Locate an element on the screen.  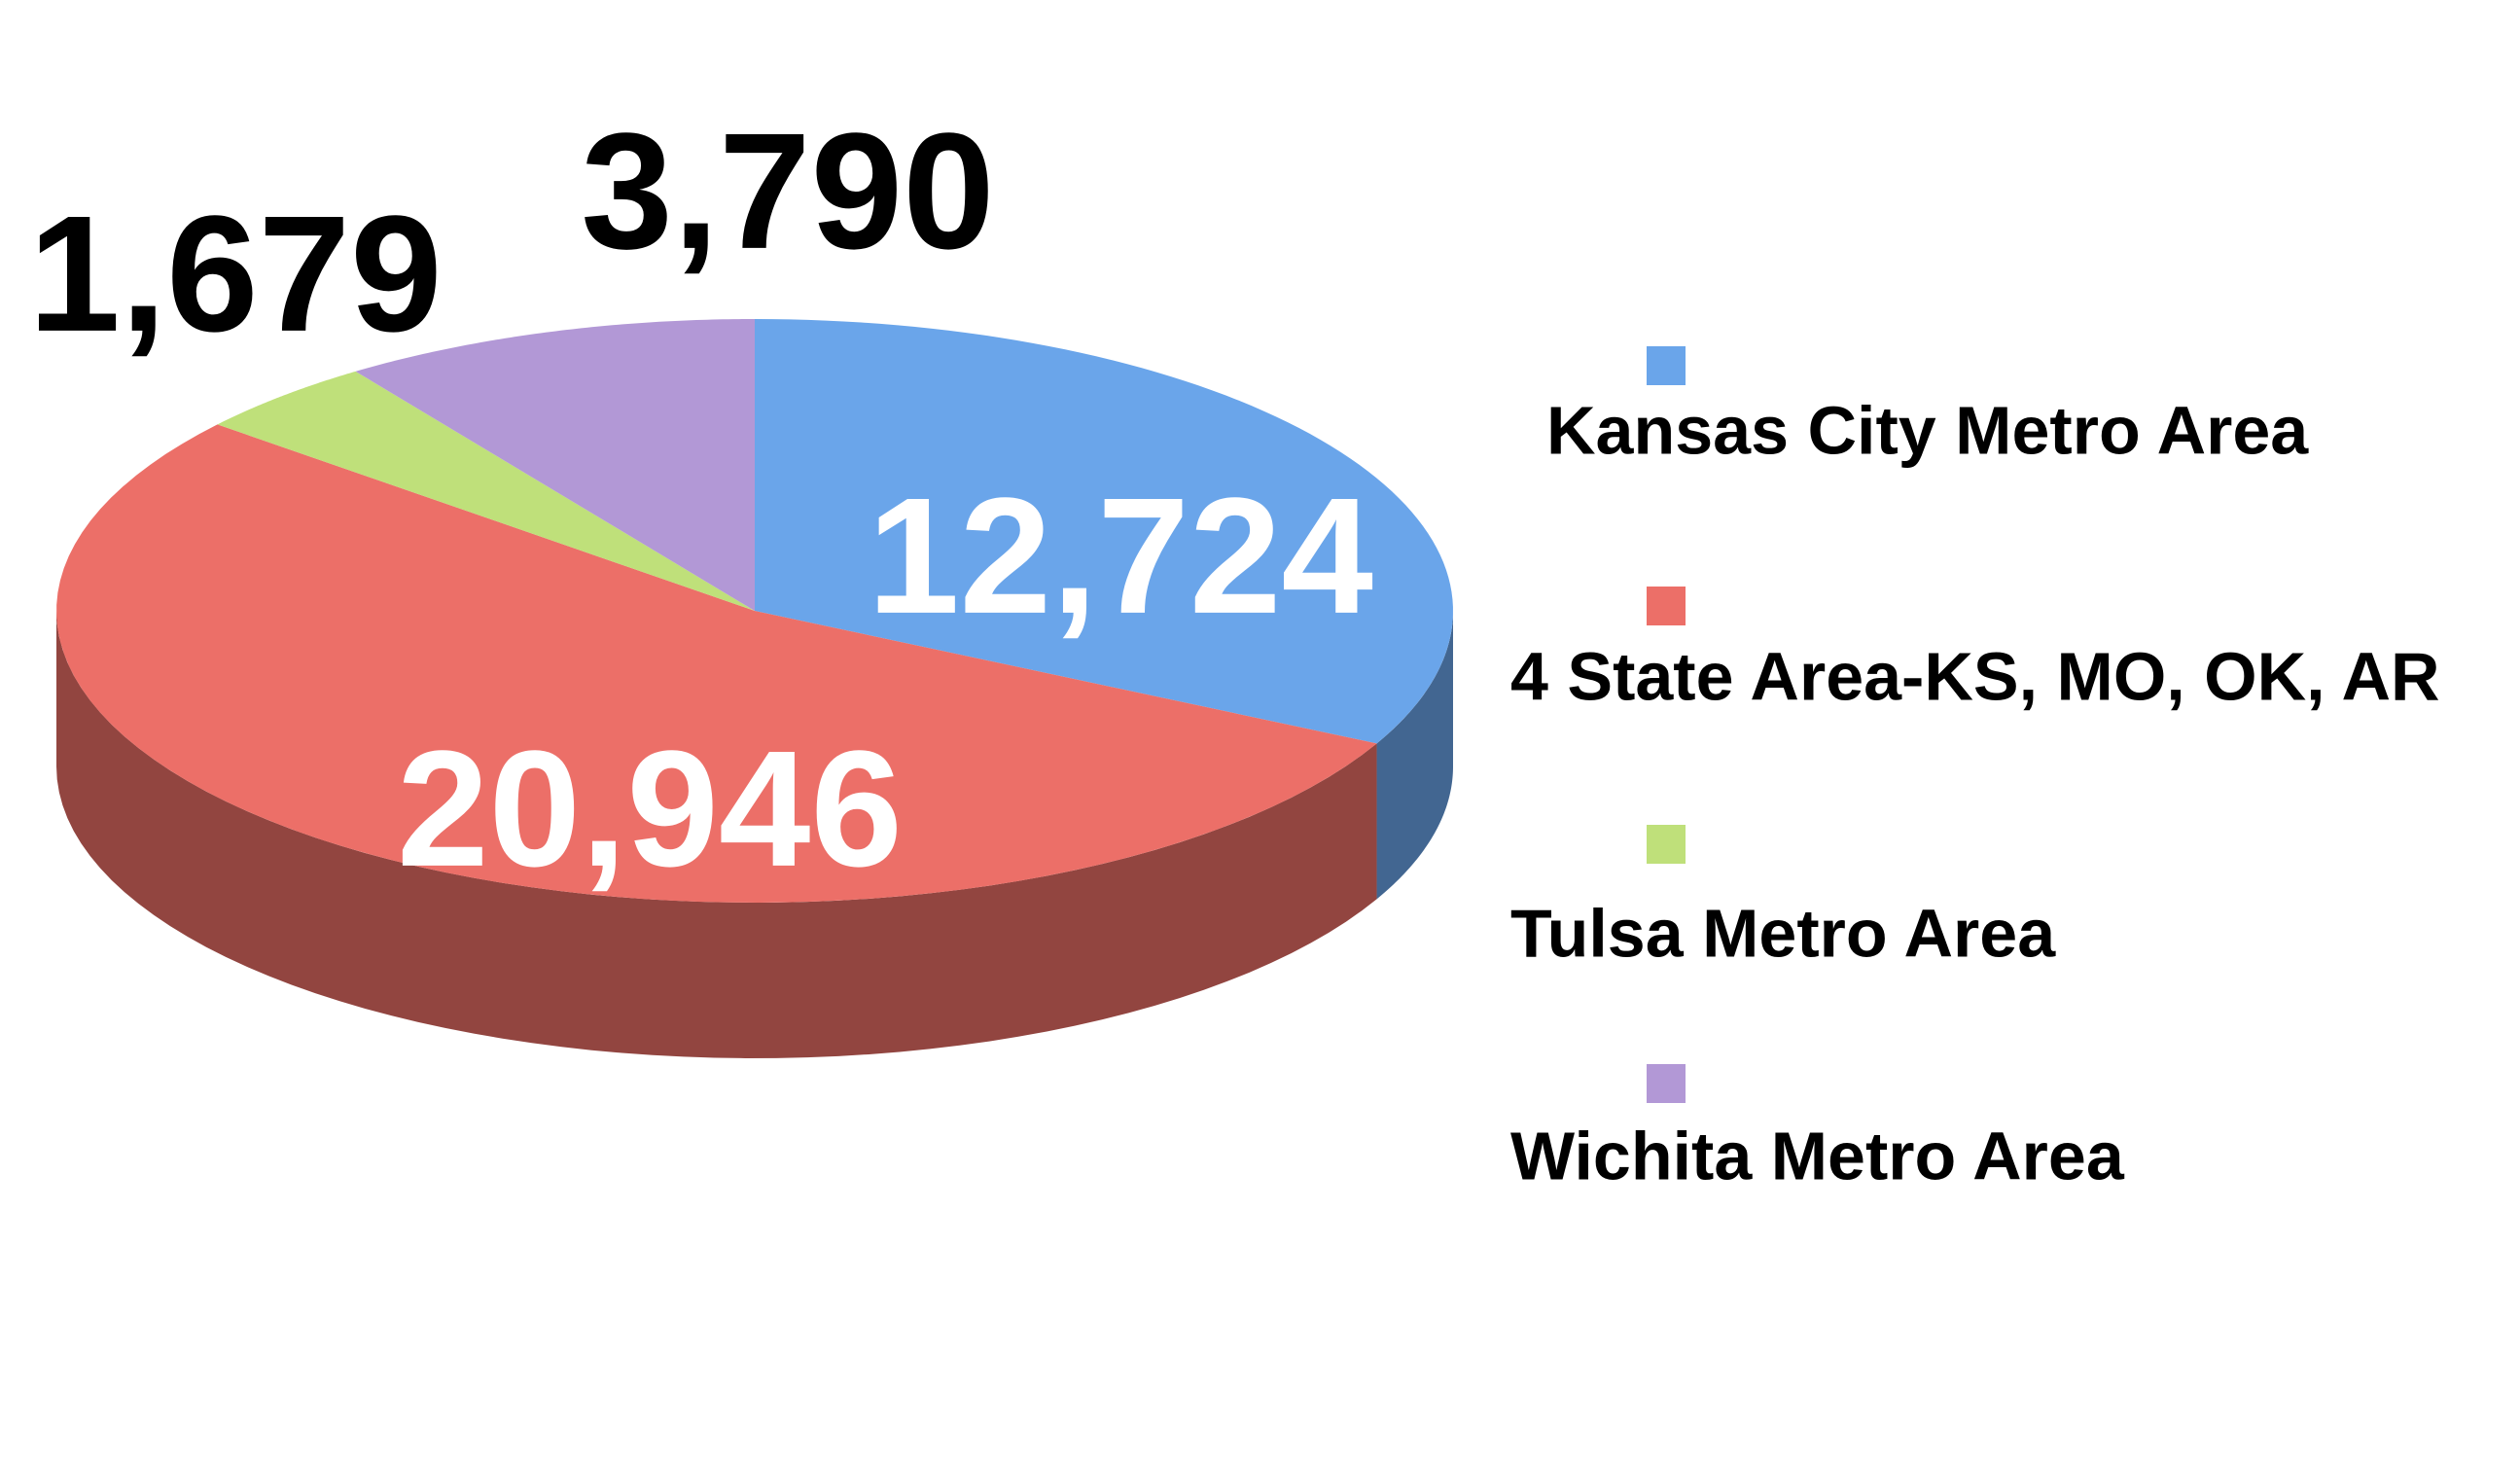
value-label: 20,946 is located at coordinates (650, 809).